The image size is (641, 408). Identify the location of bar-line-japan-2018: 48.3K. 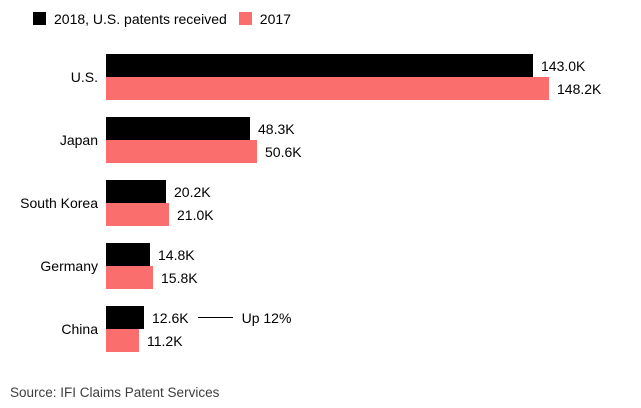
(373, 128).